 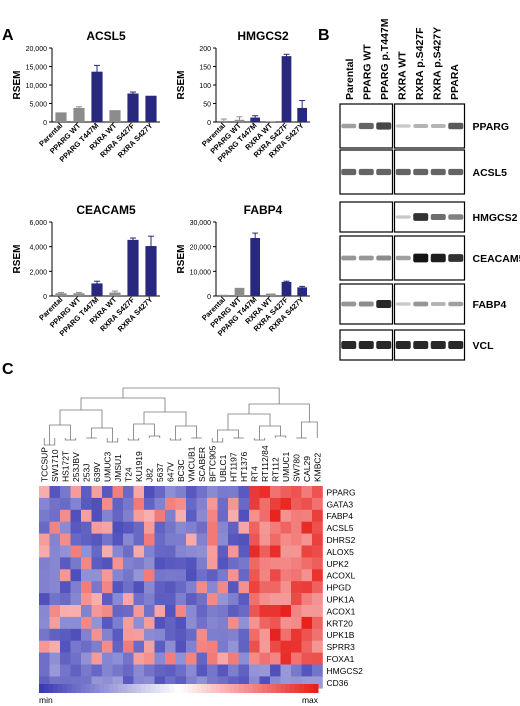 I want to click on heatmap-row-label: CD36, so click(x=338, y=683).